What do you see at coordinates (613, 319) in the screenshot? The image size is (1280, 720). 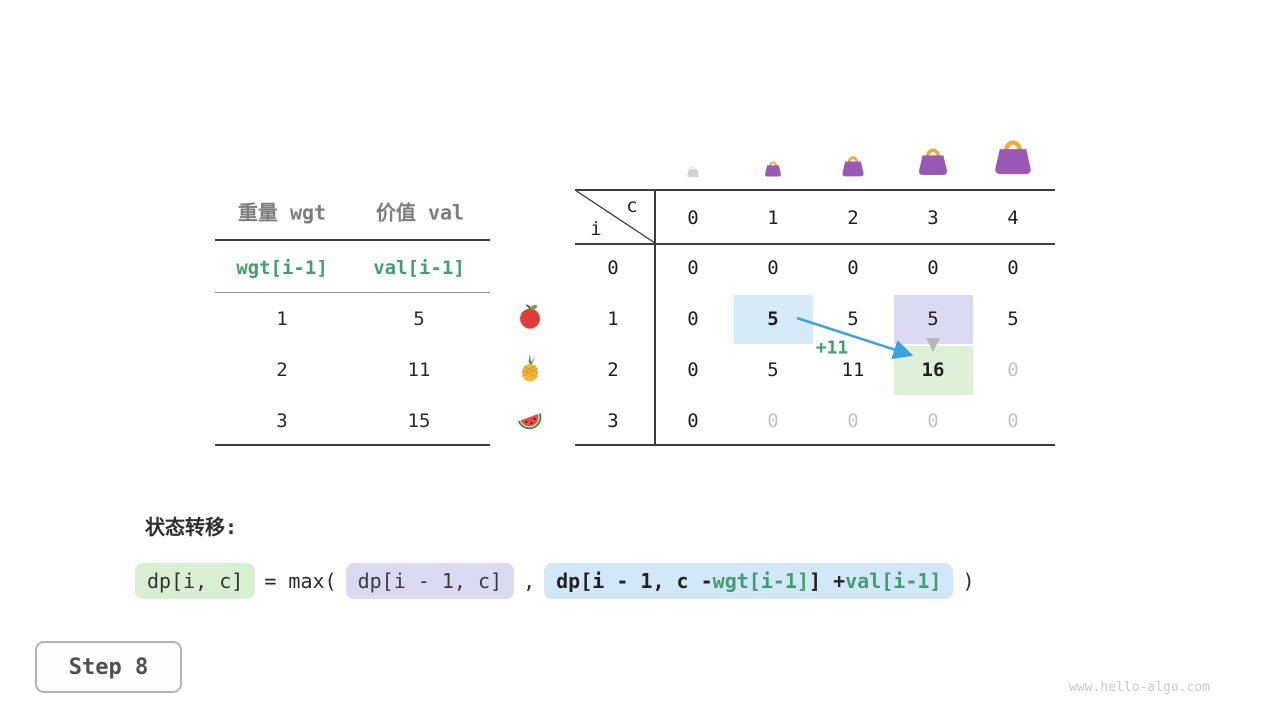 I see `row-header: 1` at bounding box center [613, 319].